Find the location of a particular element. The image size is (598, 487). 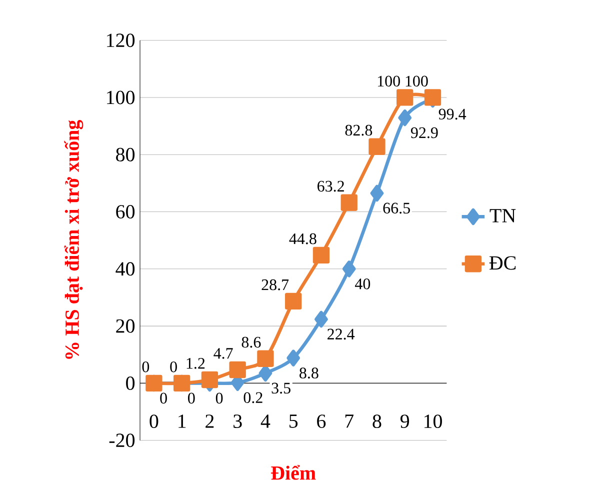

x-axis-title: Điểm is located at coordinates (293, 472).